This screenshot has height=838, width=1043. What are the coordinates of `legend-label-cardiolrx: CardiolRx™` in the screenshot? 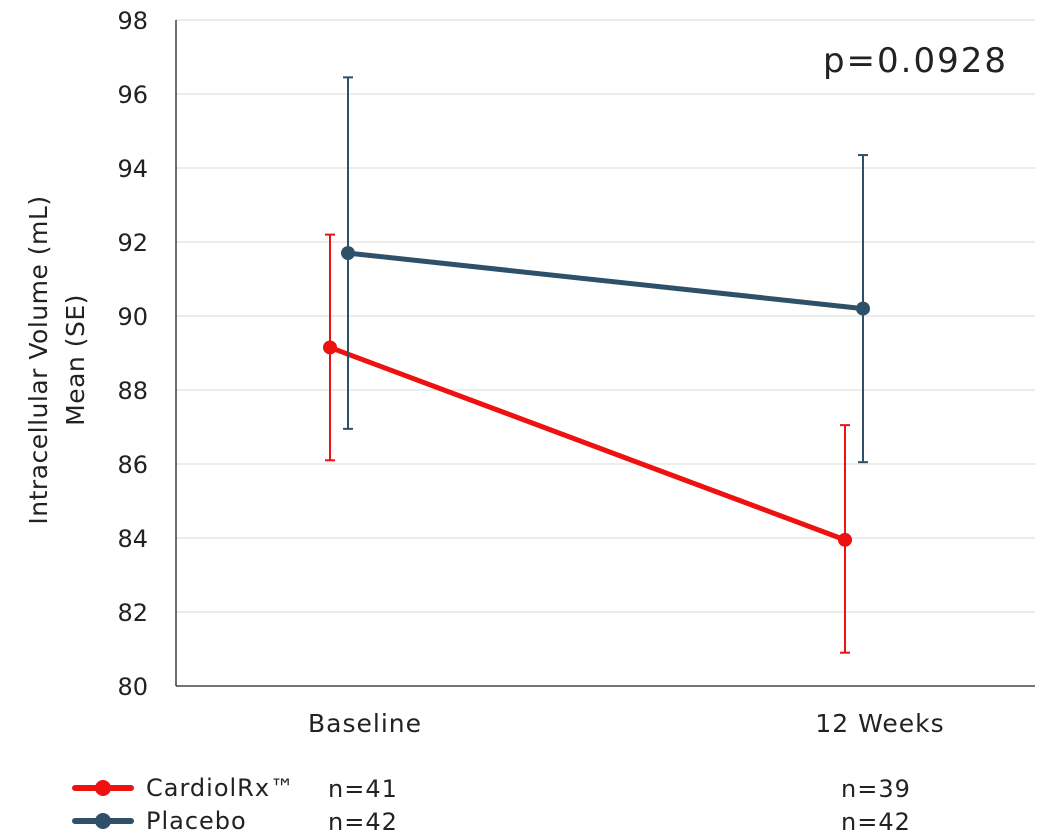 It's located at (221, 788).